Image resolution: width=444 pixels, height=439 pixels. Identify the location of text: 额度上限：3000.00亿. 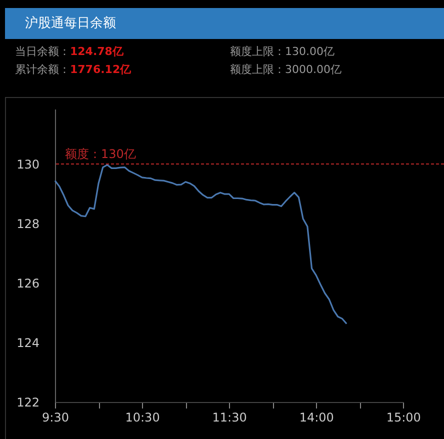
(286, 69).